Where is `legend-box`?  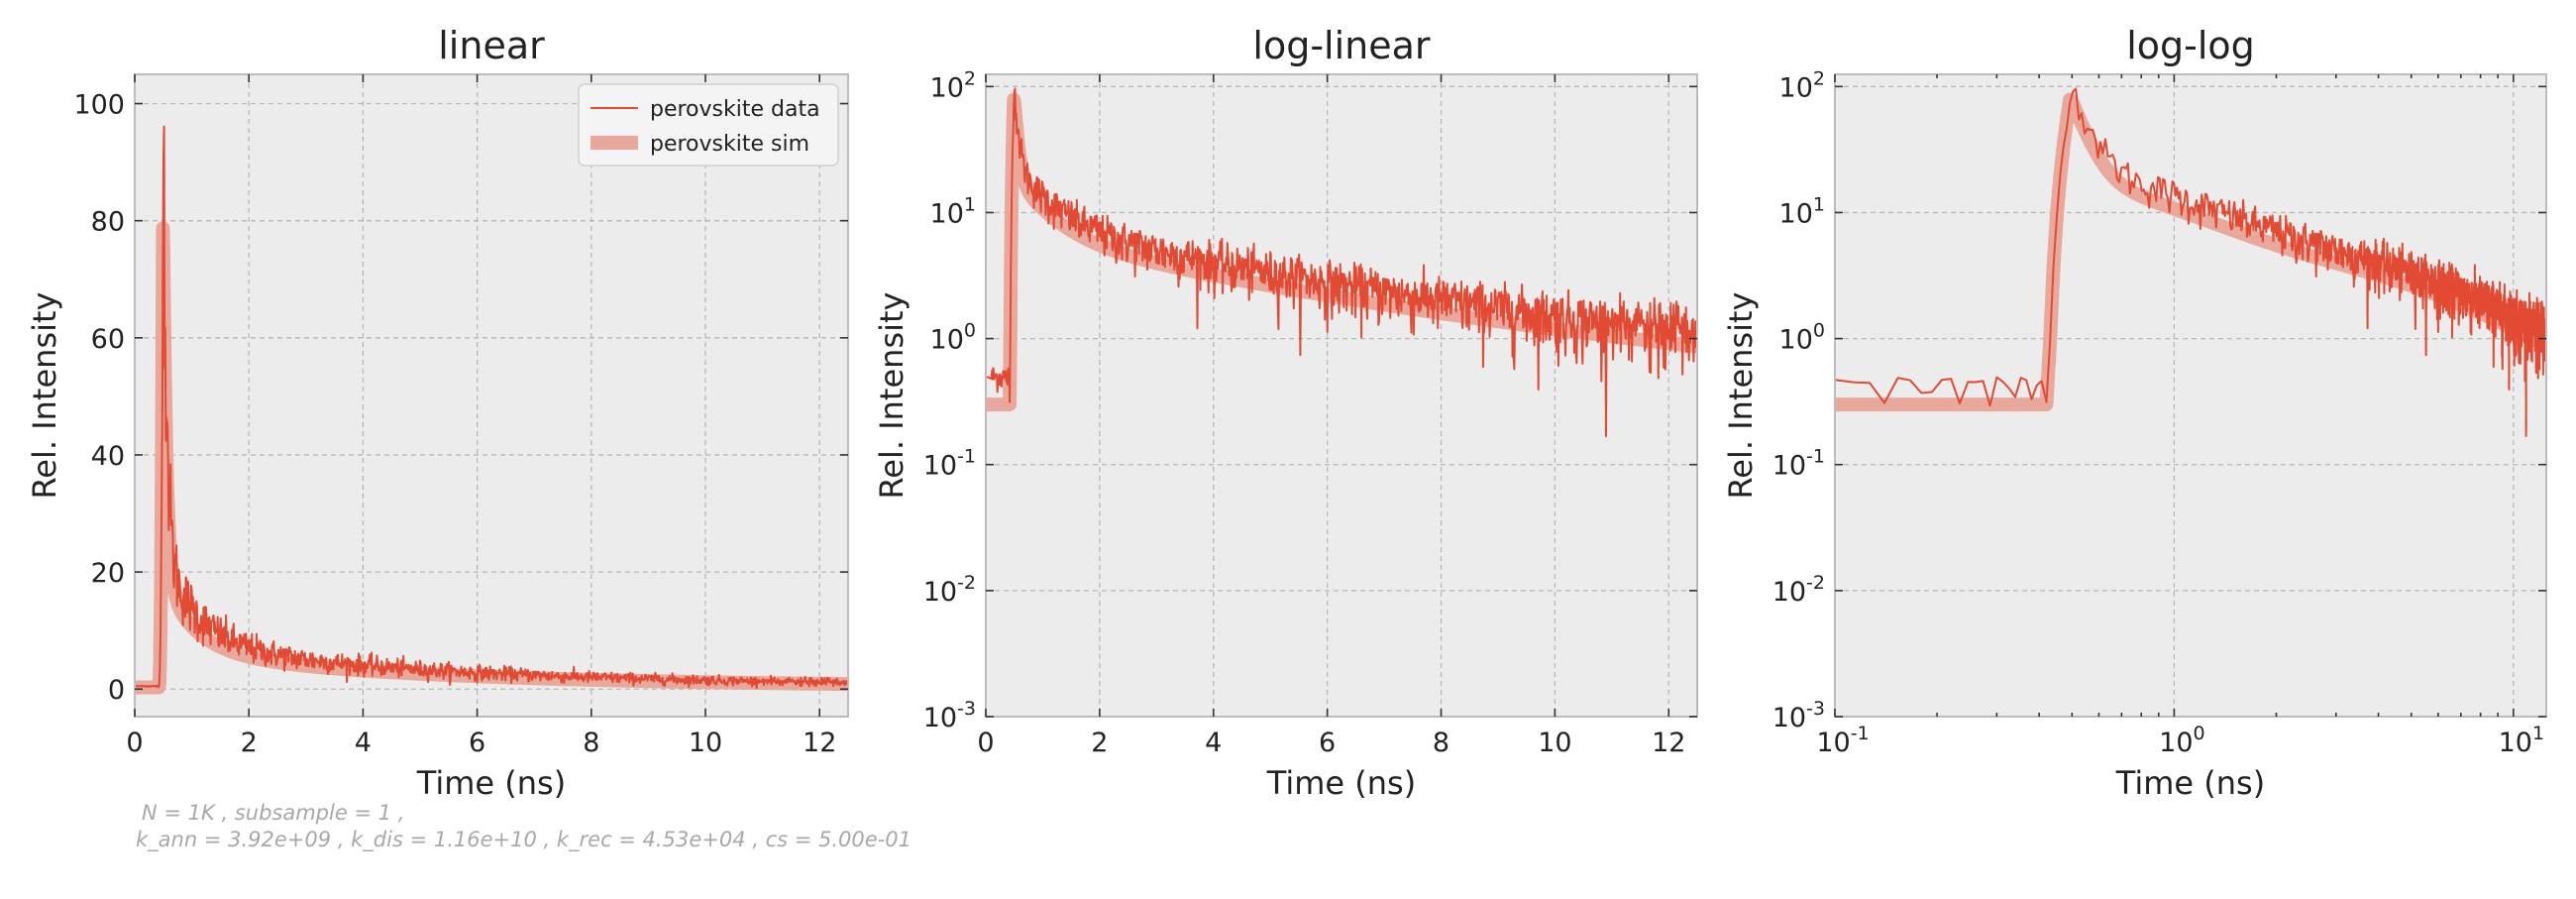 legend-box is located at coordinates (708, 125).